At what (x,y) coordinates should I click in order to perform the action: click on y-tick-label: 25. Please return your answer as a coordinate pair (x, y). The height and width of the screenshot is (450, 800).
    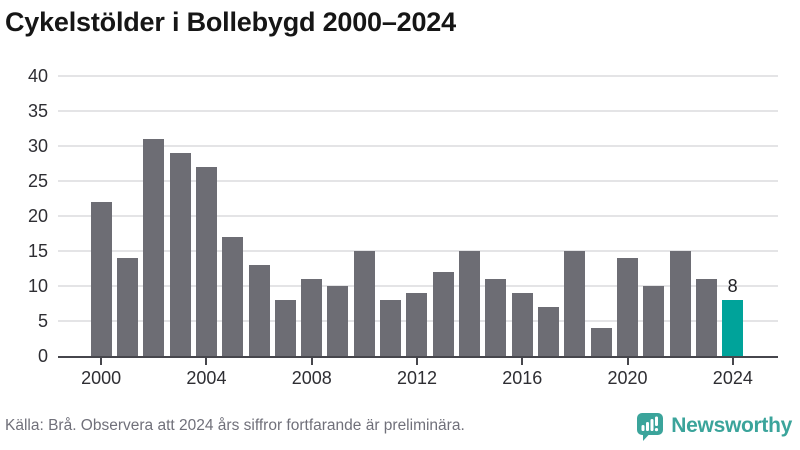
    Looking at the image, I should click on (37, 181).